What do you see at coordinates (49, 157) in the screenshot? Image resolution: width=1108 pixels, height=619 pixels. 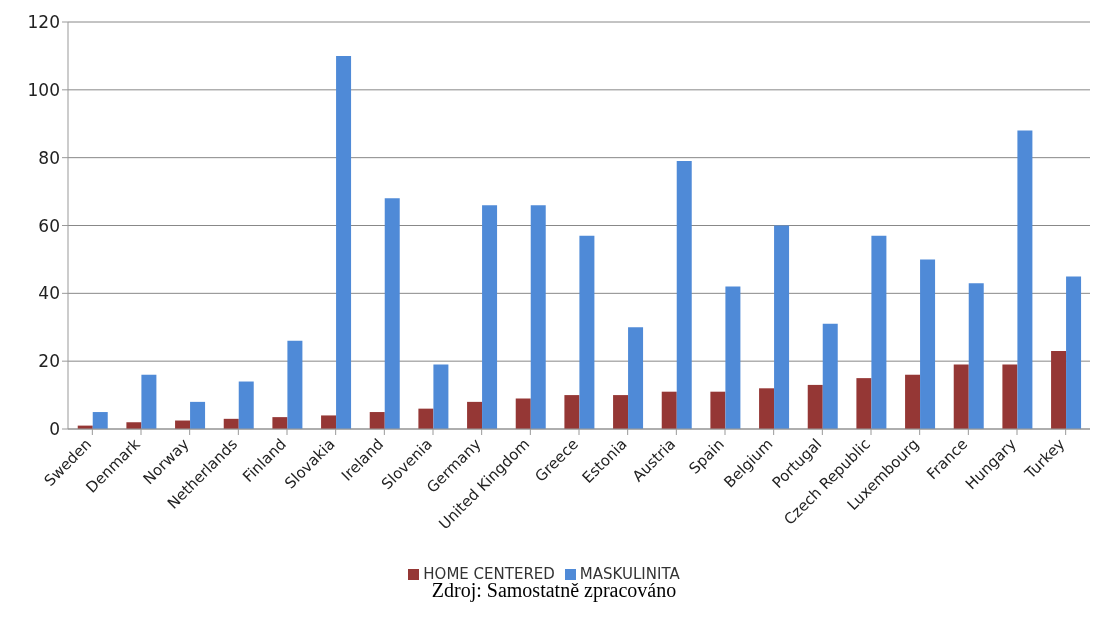 I see `y-tick-label: 80` at bounding box center [49, 157].